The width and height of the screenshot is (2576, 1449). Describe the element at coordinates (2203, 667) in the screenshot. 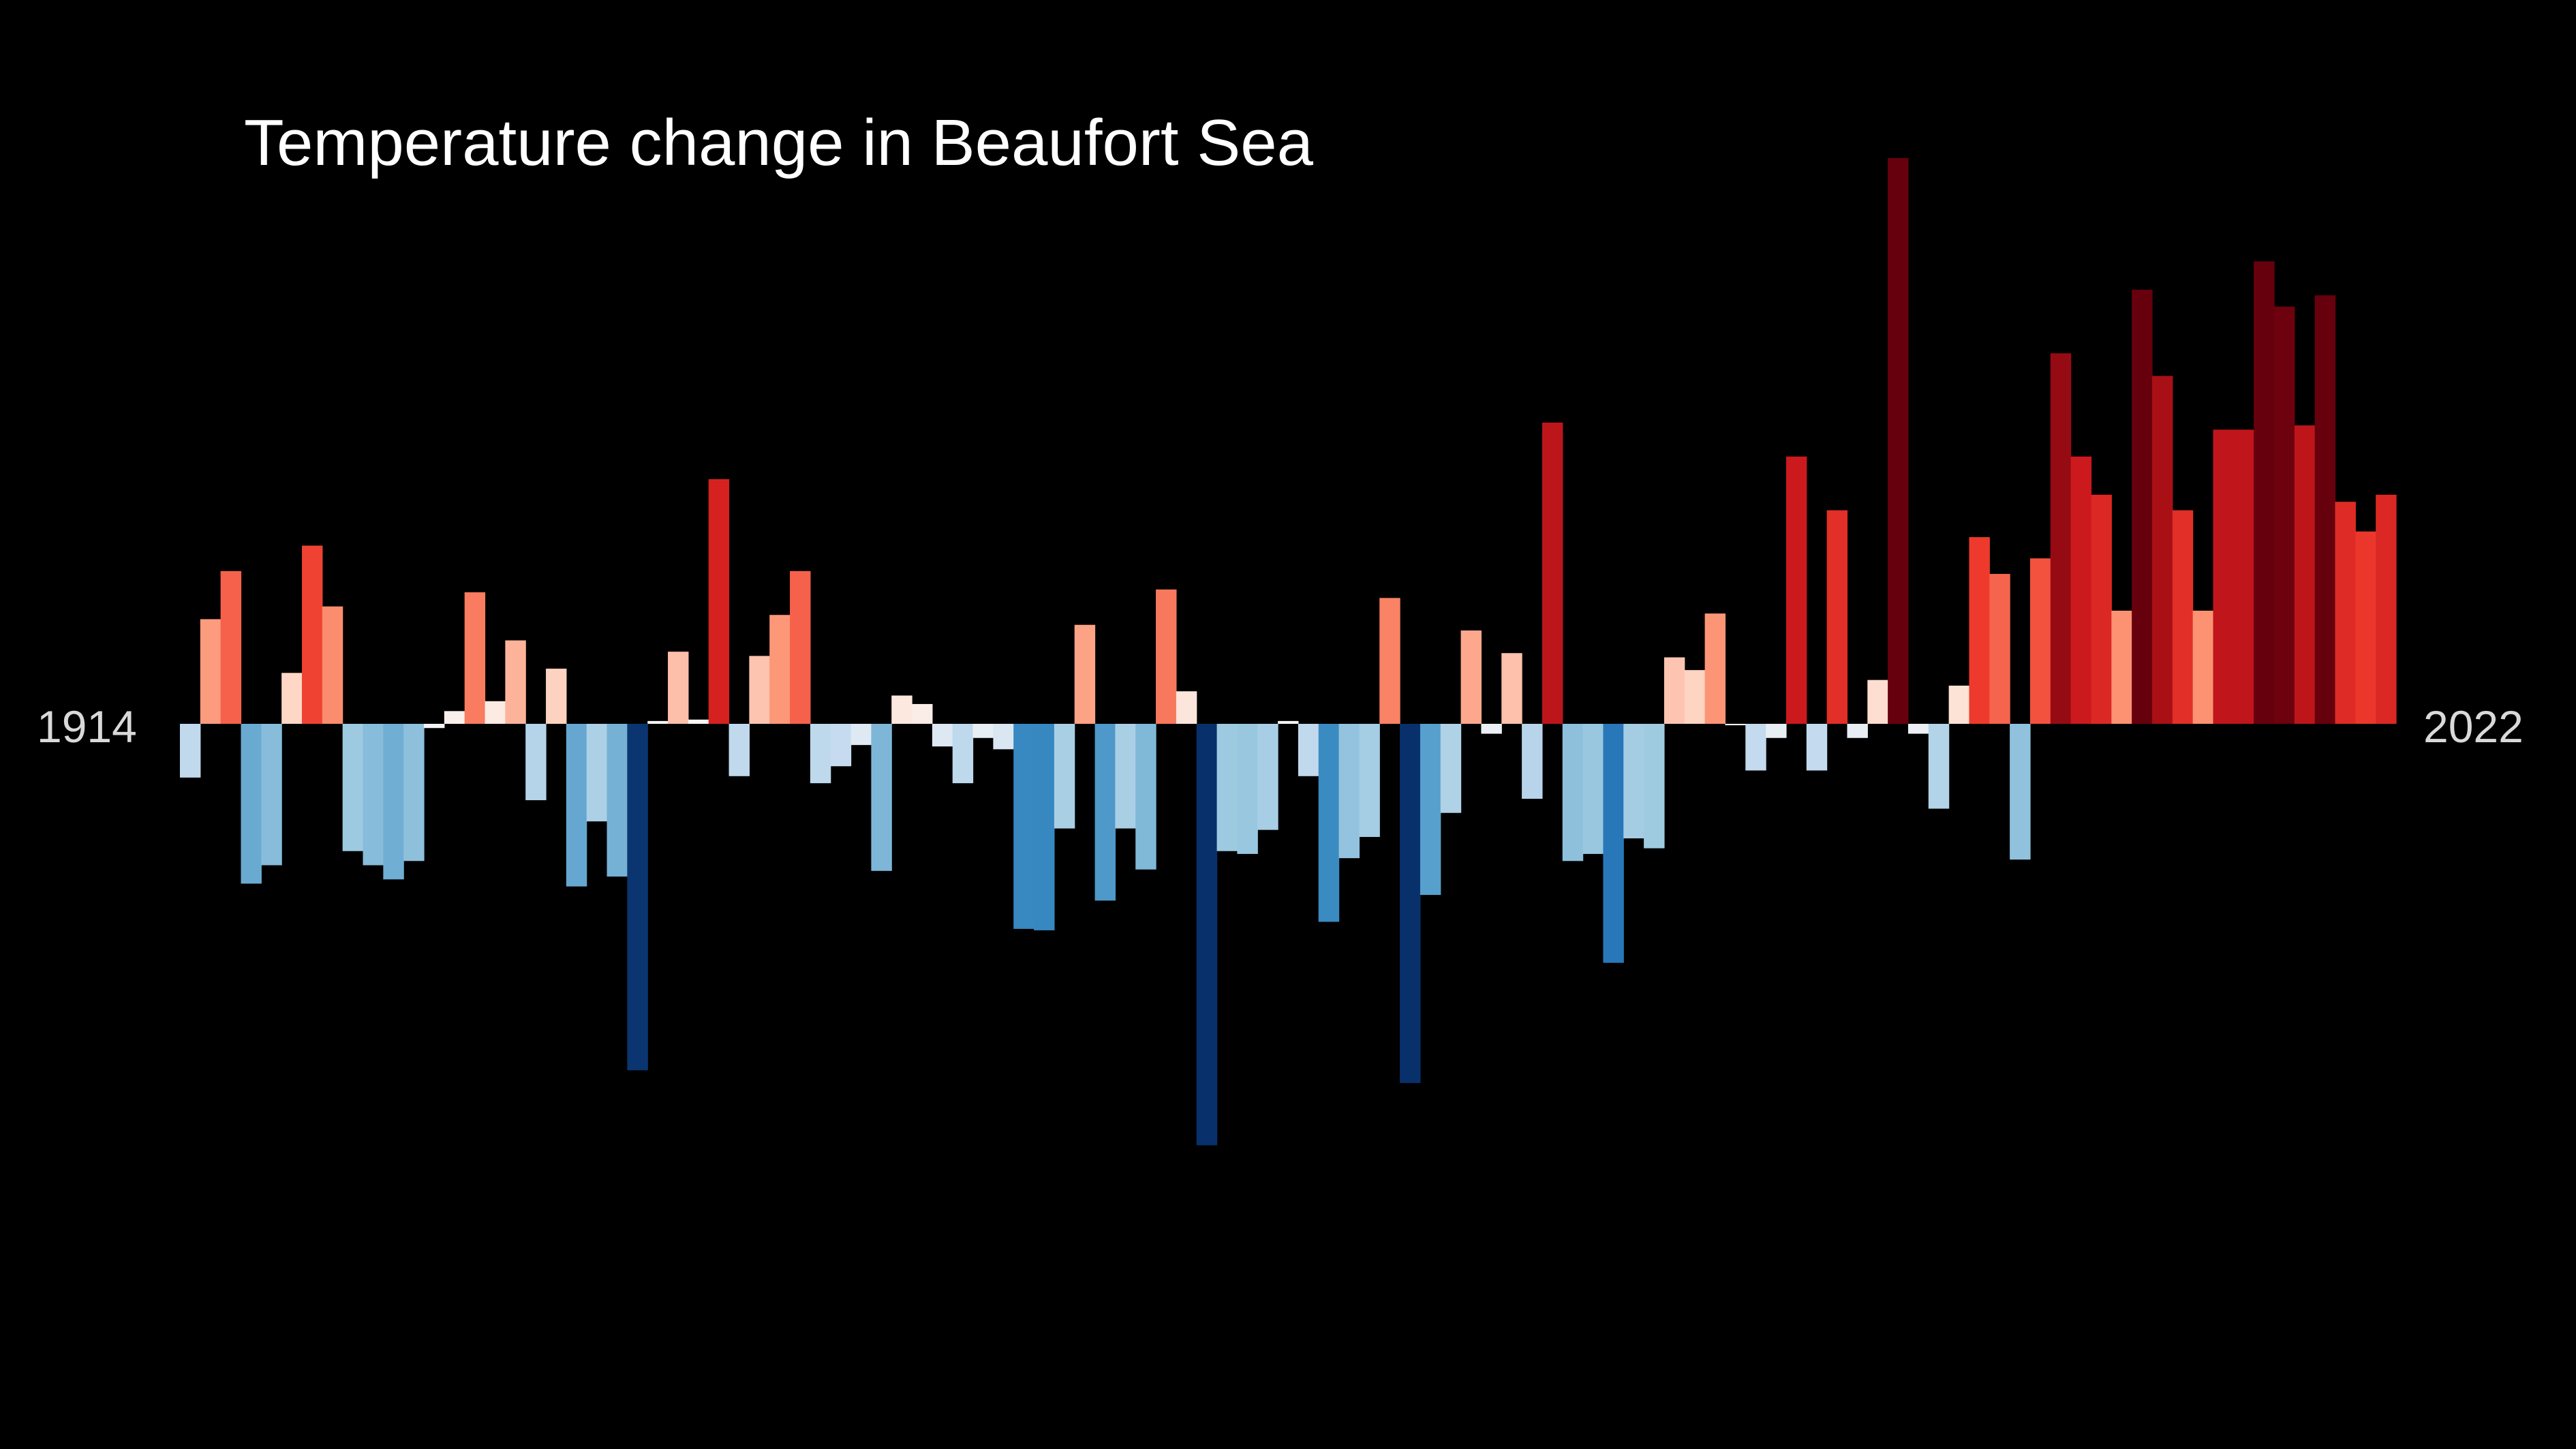

I see `bar-2013` at that location.